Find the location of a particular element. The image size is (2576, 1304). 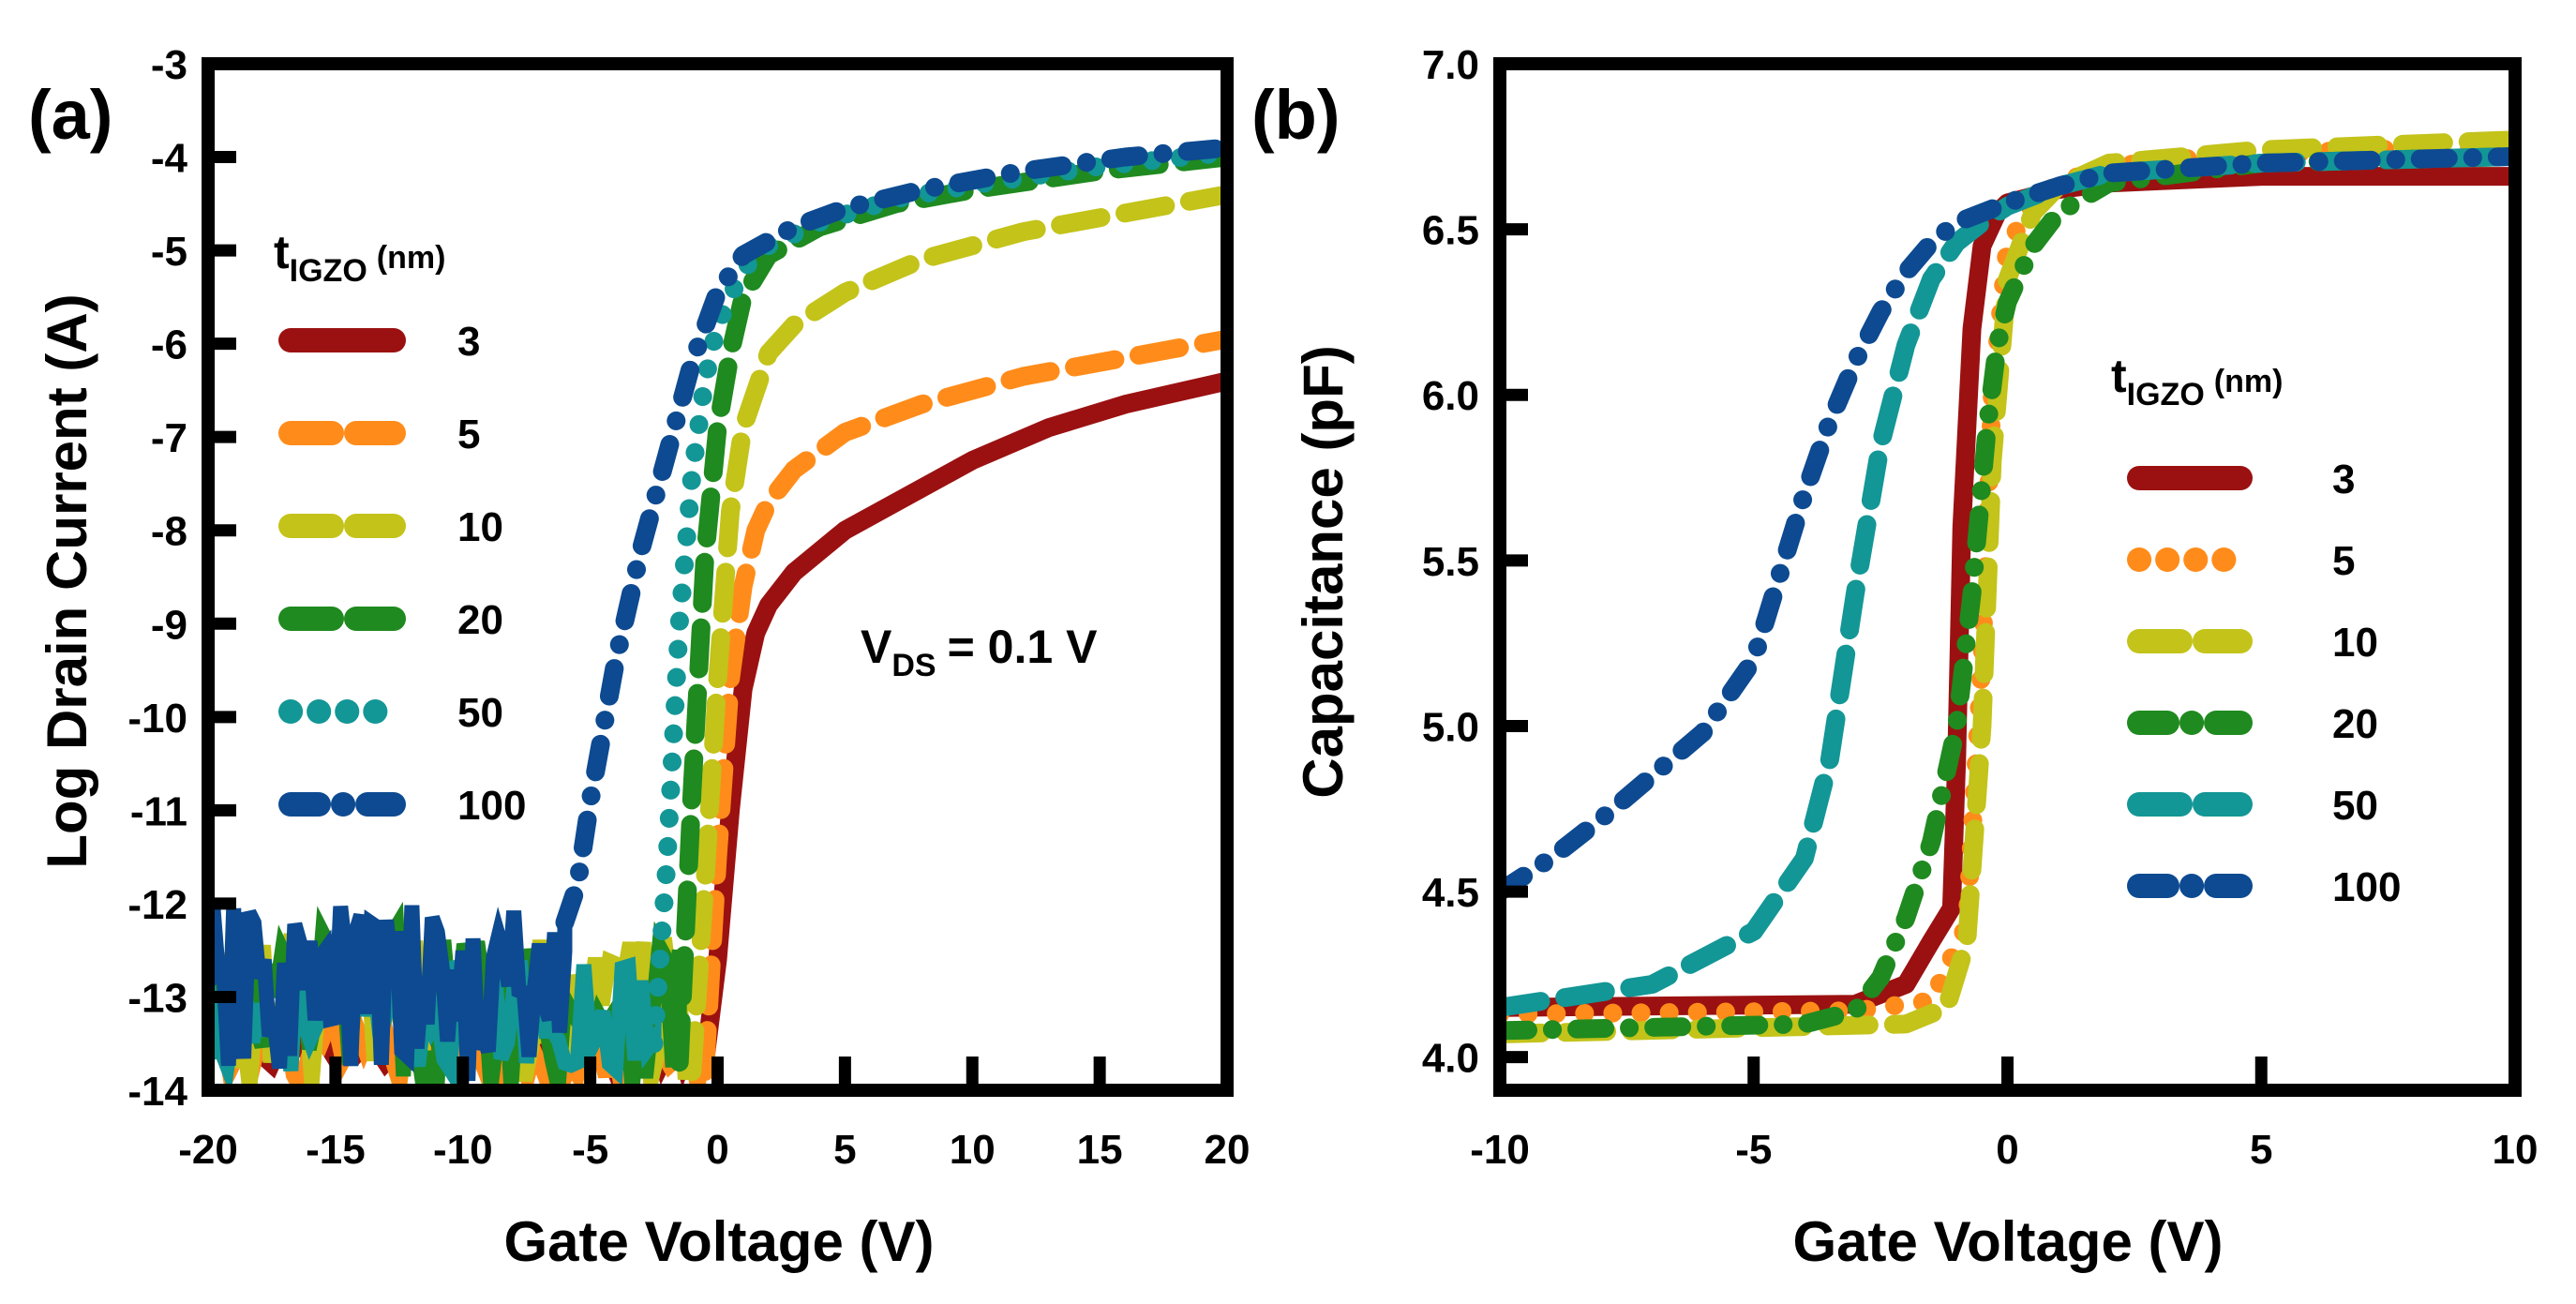

y-tick-label: 6.0 is located at coordinates (1451, 396).